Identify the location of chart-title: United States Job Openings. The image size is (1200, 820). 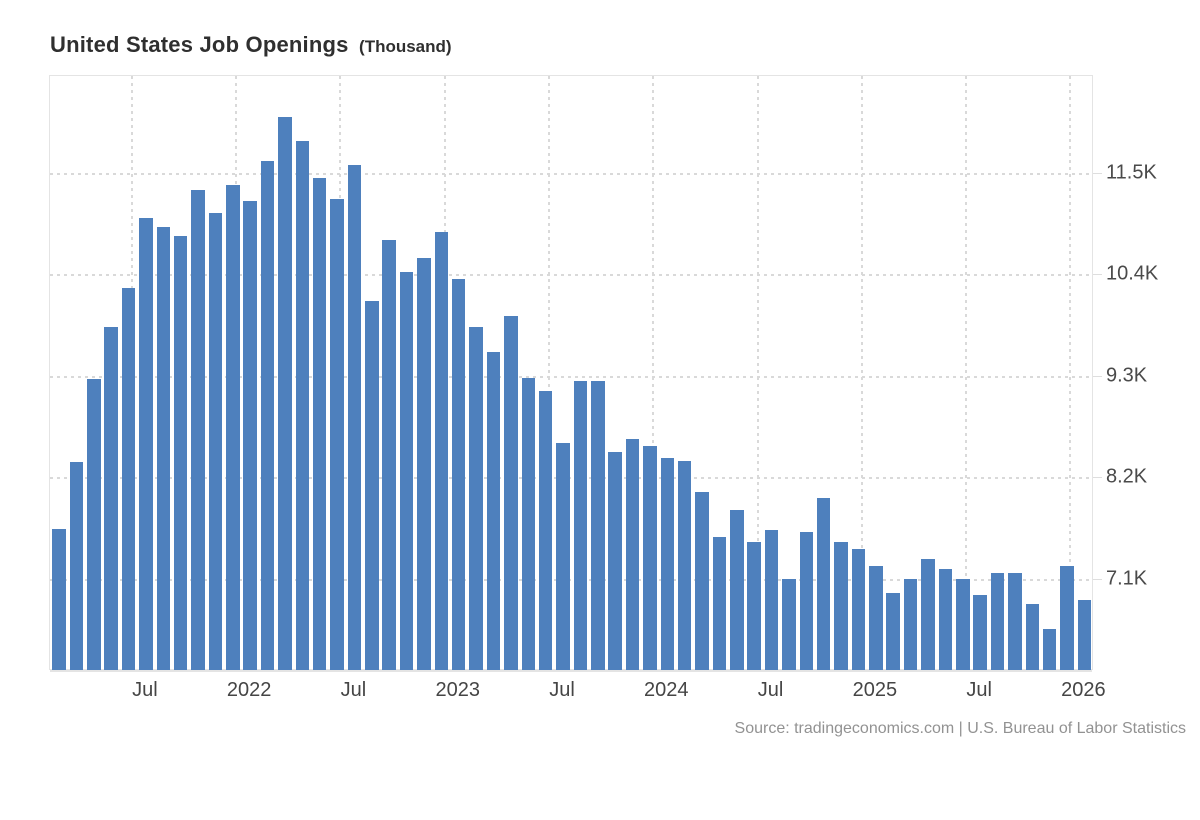
(199, 44).